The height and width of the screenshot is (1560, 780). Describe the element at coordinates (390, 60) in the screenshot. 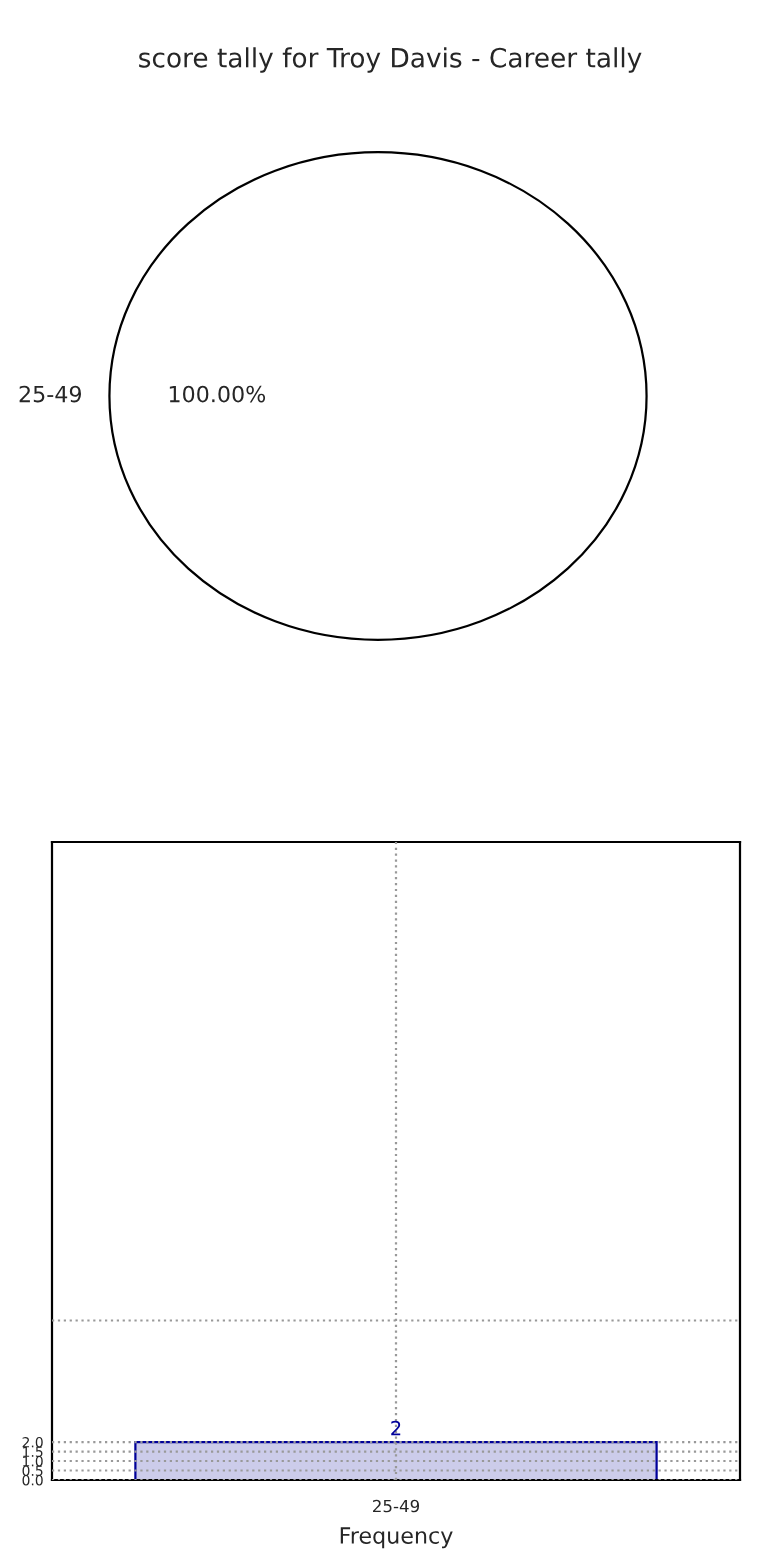

I see `chart-title: score tally for Troy Davis - Career tally` at that location.